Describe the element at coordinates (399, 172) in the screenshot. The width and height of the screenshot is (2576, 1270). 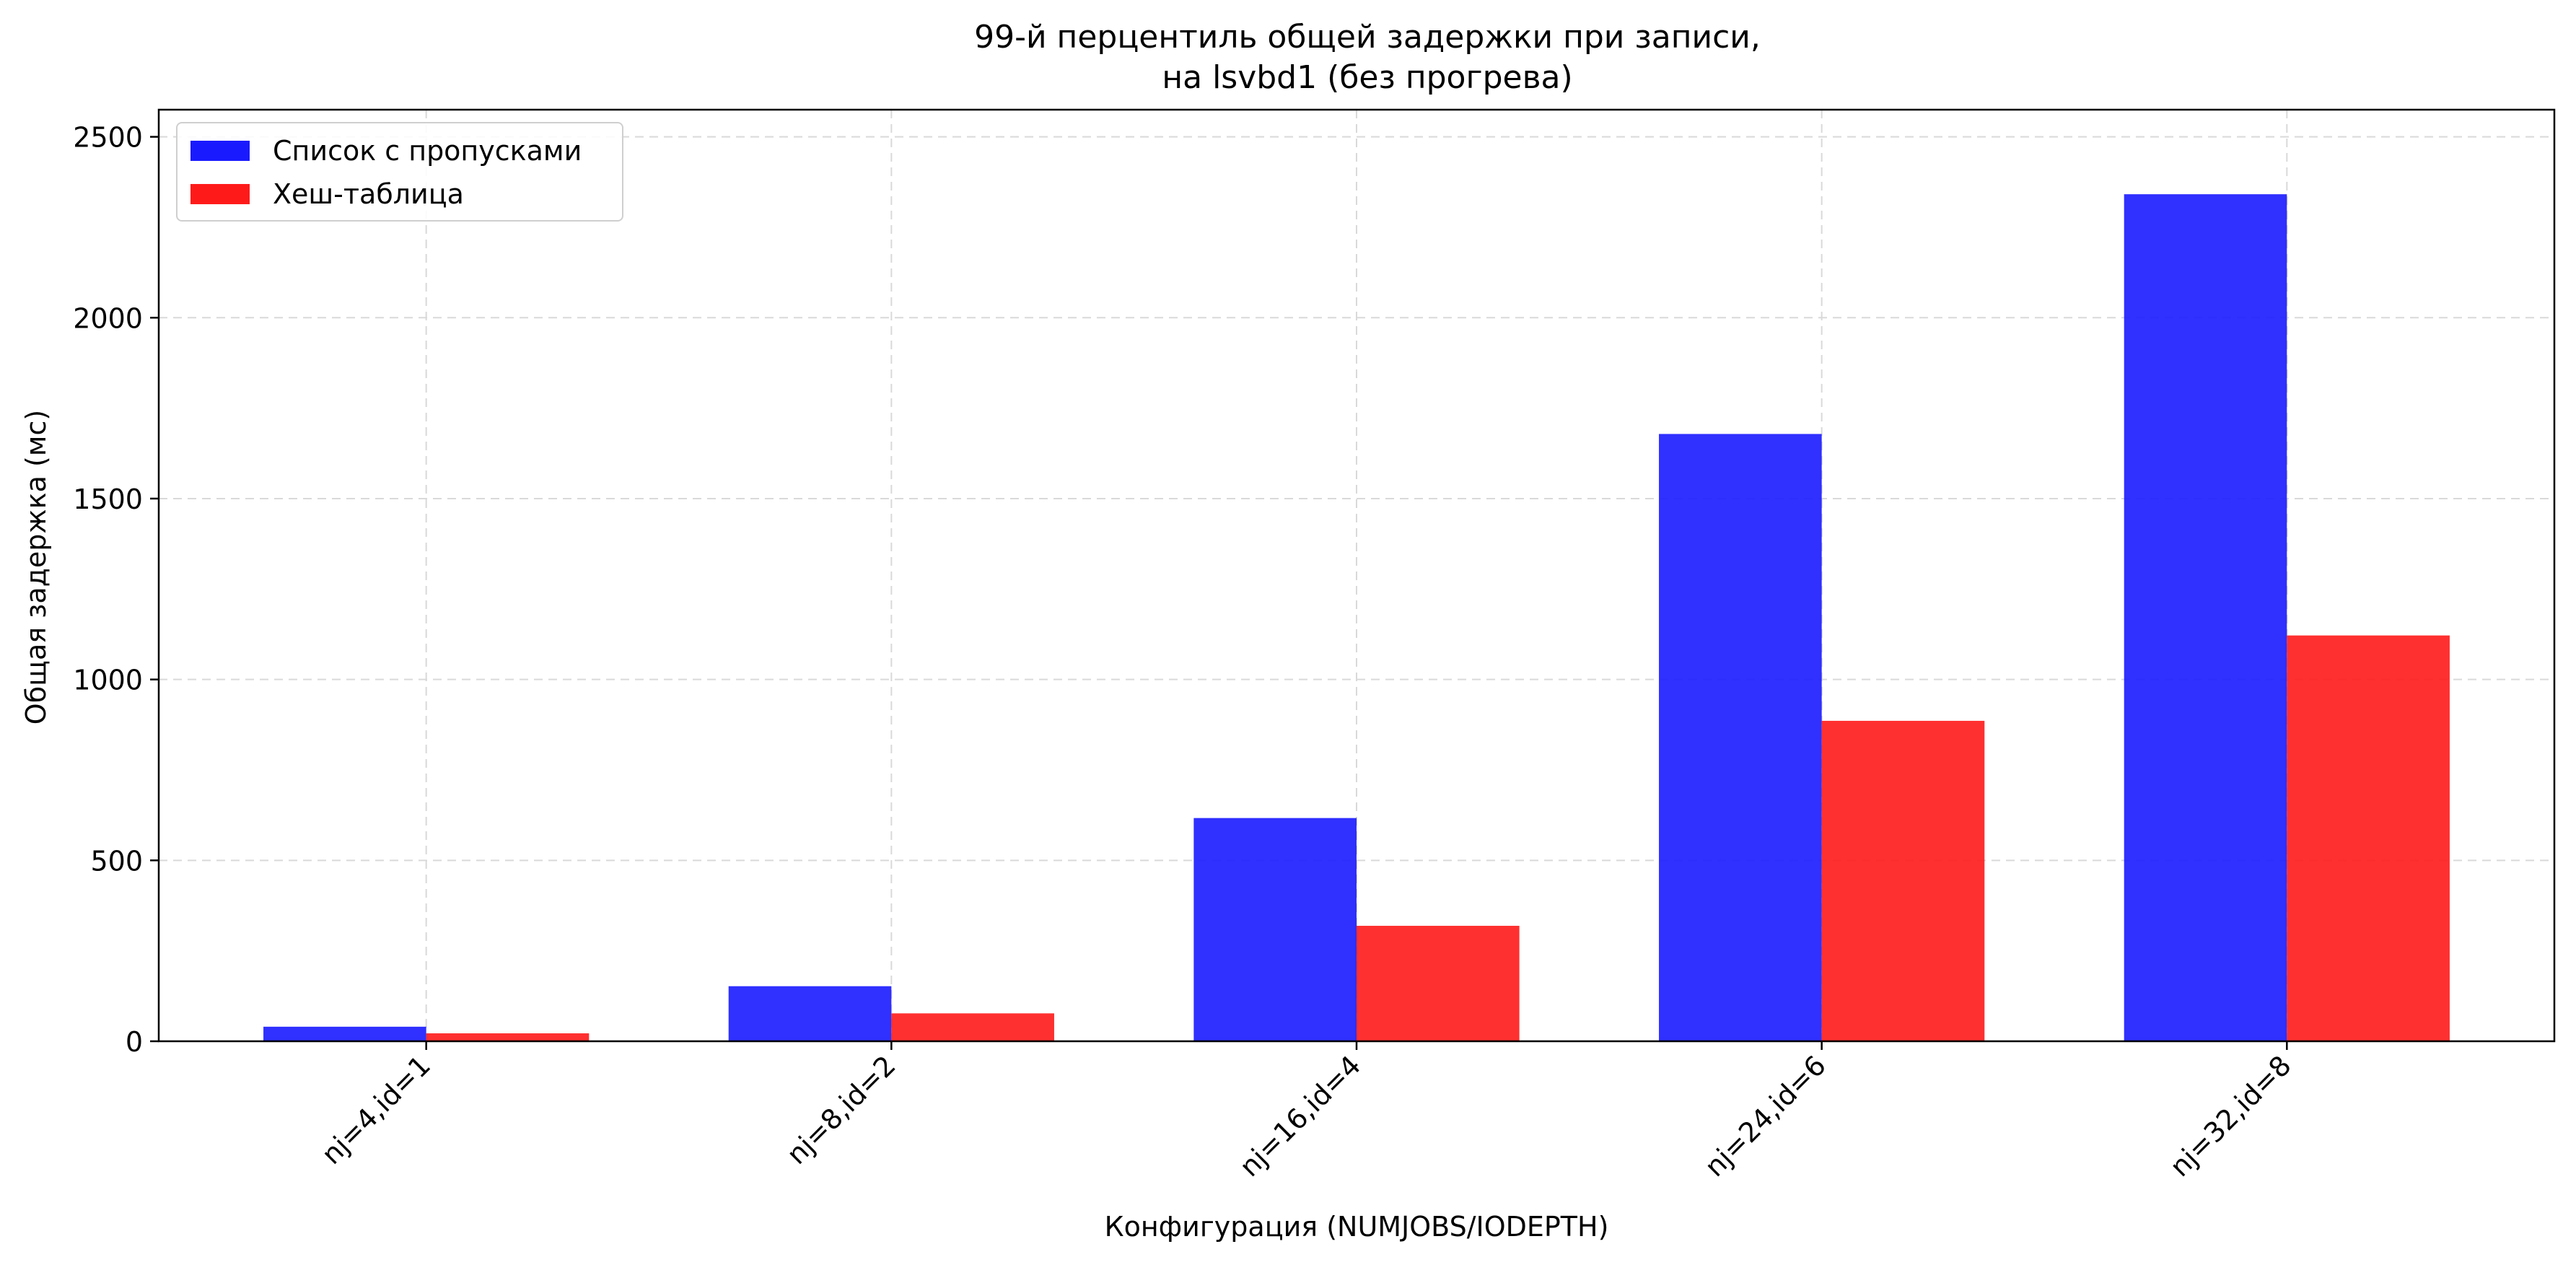
I see `legend: Список с пропусками Хеш-таблица` at that location.